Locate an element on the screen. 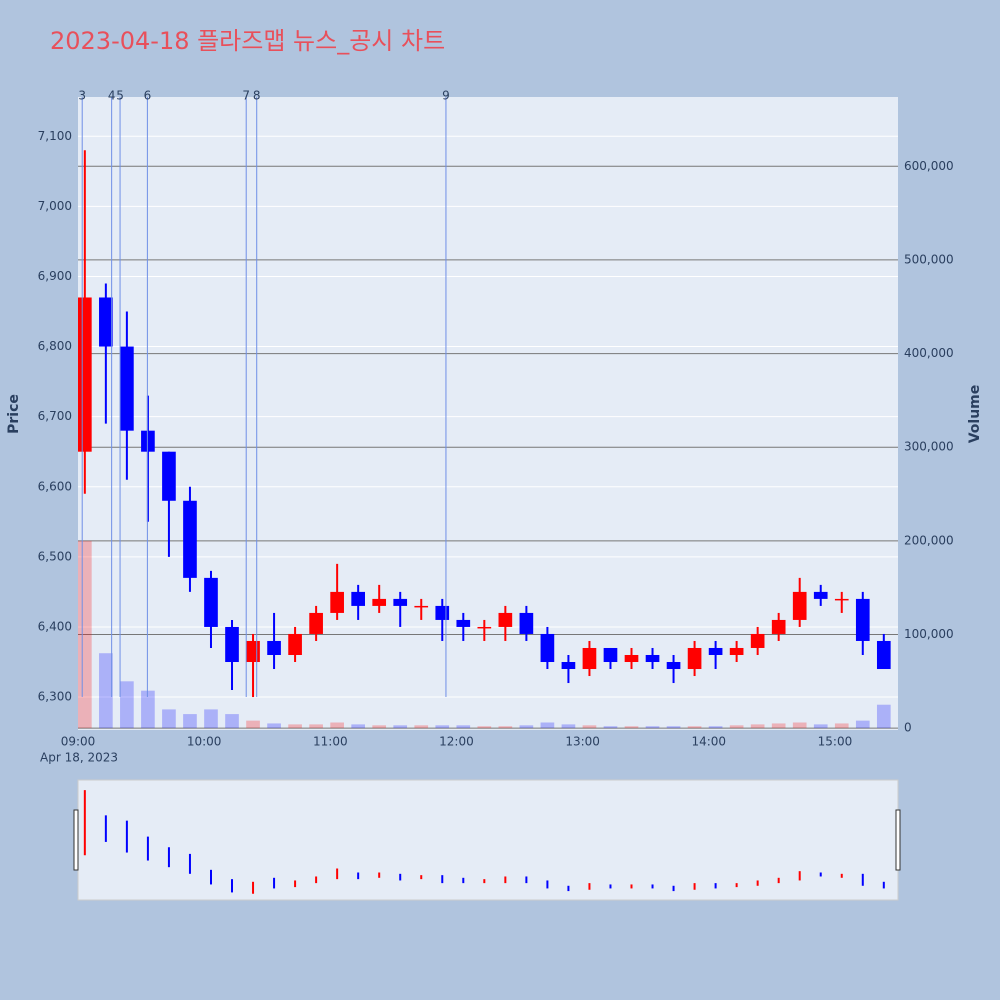  y2-tick-label: 500,000 is located at coordinates (929, 259).